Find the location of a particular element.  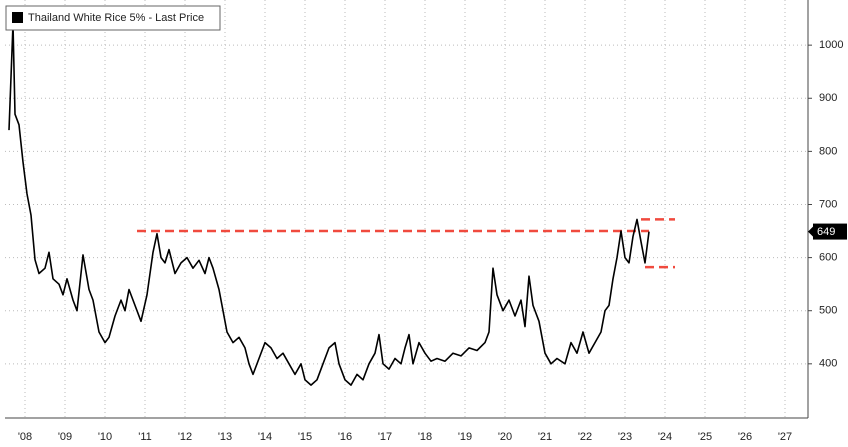

last-price-box is located at coordinates (830, 231).